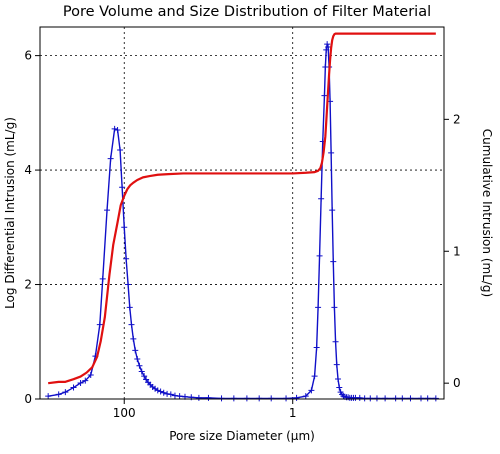  I want to click on x-axis-label: Pore size Diameter (µm), so click(242, 436).